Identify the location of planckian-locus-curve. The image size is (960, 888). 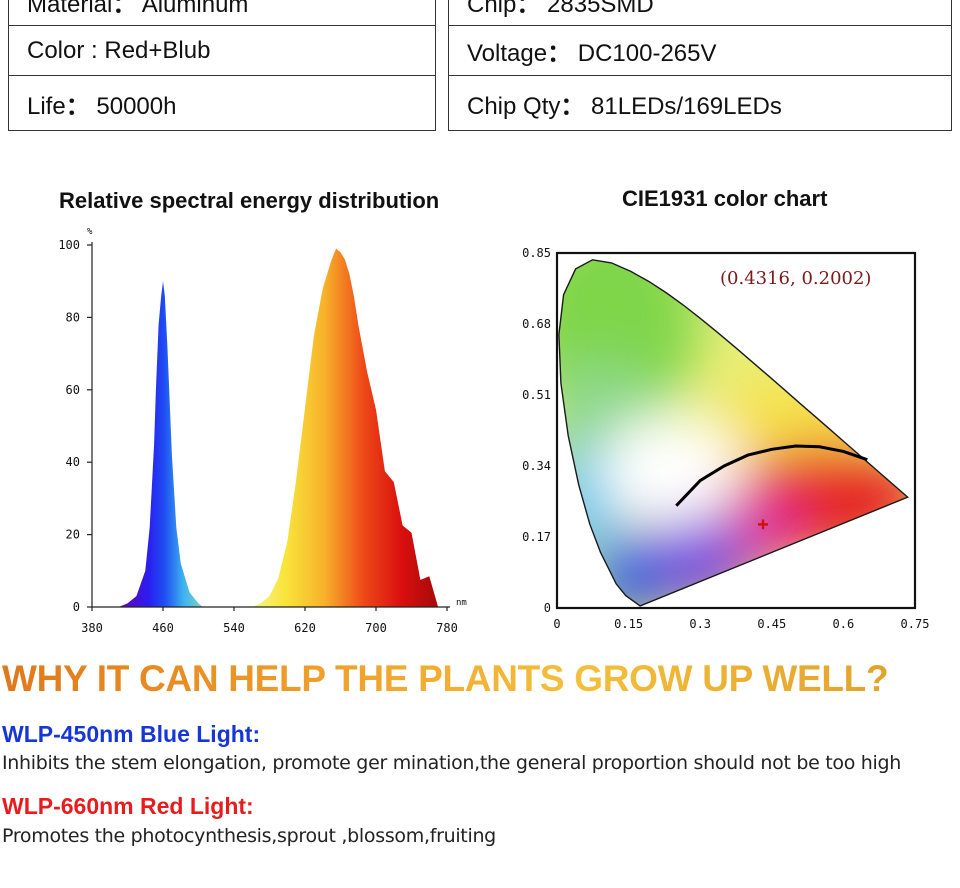
(771, 475).